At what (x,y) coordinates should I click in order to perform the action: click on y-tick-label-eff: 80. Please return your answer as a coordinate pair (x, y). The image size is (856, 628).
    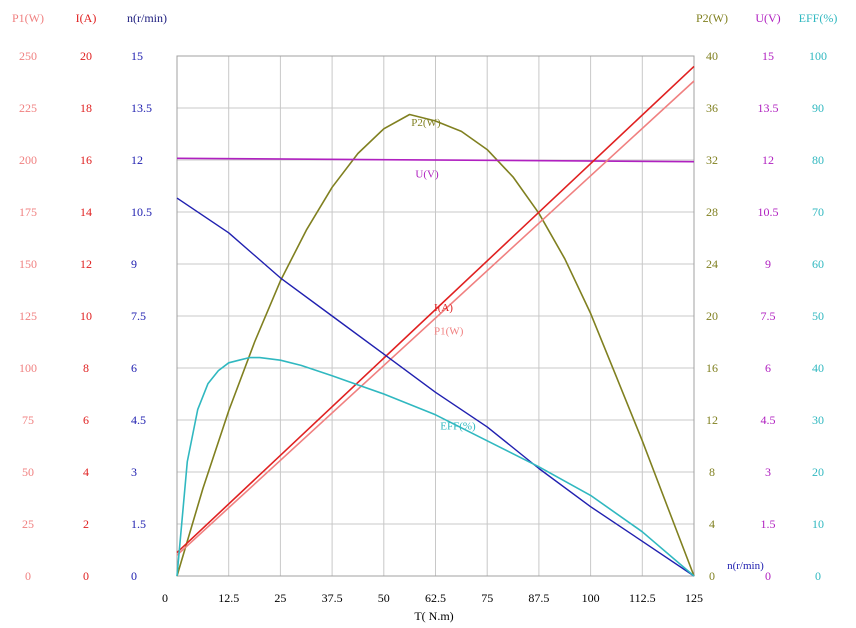
    Looking at the image, I should click on (818, 160).